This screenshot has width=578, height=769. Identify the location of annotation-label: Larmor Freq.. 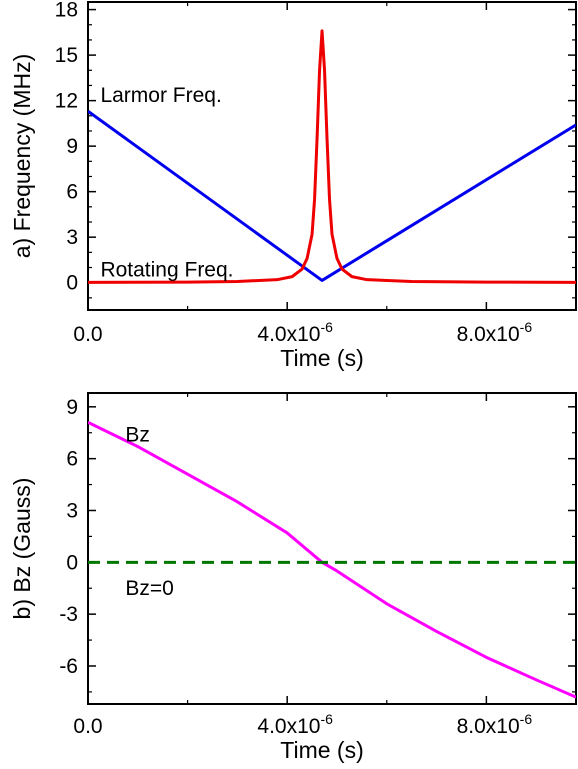
(160, 95).